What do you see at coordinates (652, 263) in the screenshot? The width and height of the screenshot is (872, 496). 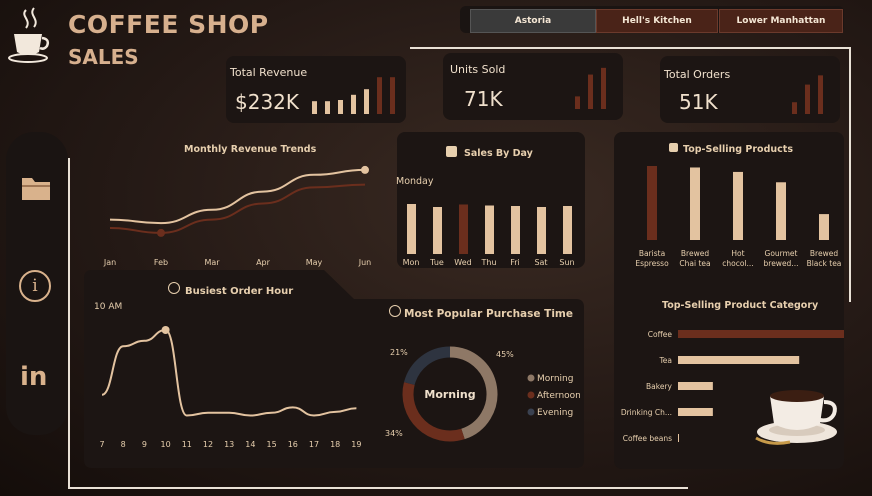 I see `x-tick-label: Espresso` at bounding box center [652, 263].